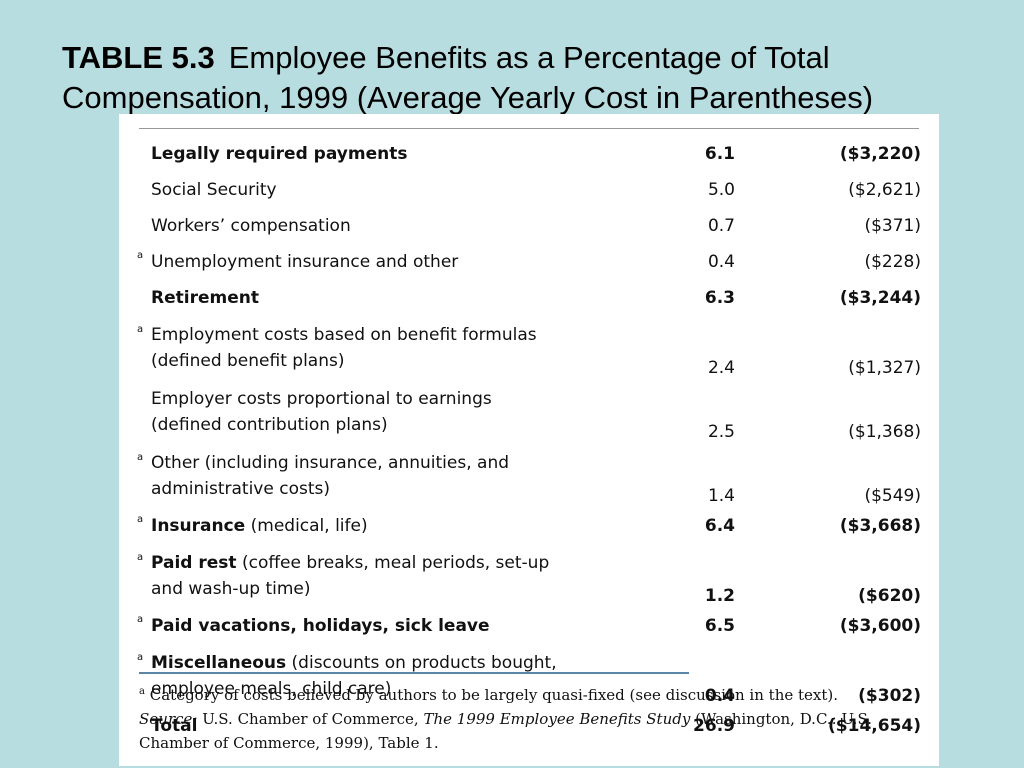 This screenshot has width=1024, height=768. What do you see at coordinates (880, 154) in the screenshot?
I see `row-yearly-cost: ($3,220)` at bounding box center [880, 154].